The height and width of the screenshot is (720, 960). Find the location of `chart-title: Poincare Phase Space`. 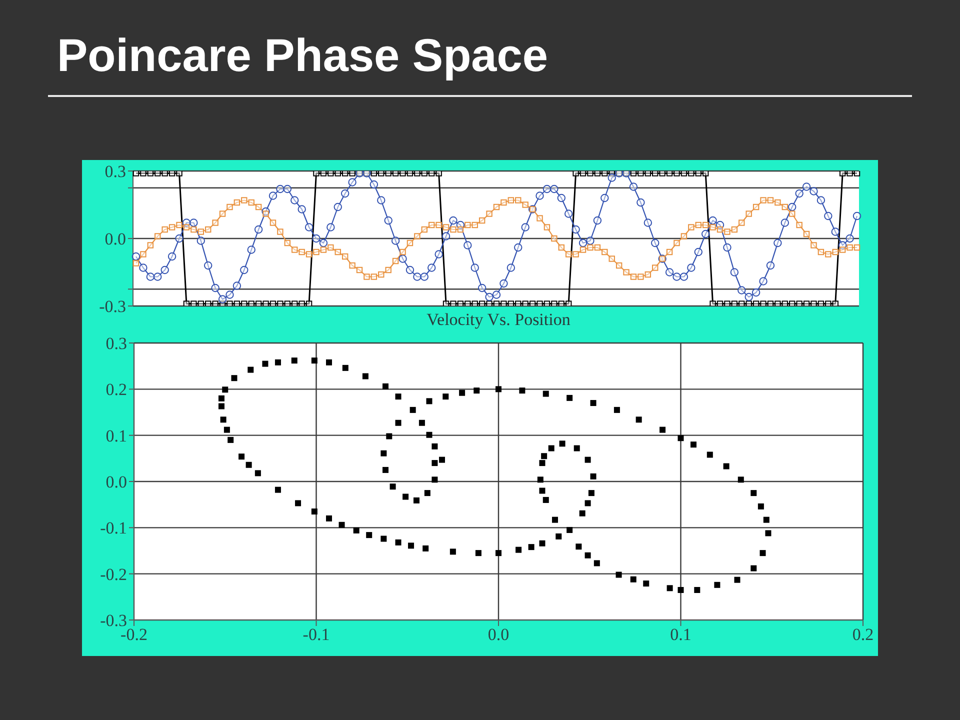

chart-title: Poincare Phase Space is located at coordinates (302, 55).